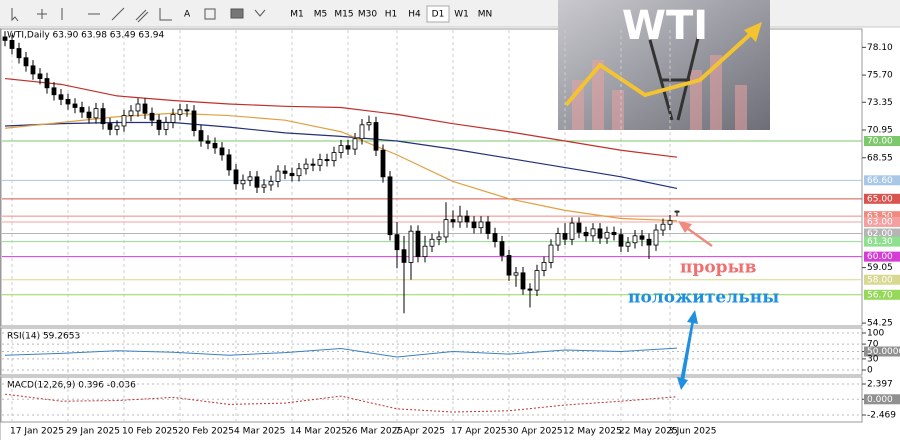  I want to click on y-tick-label: 70.95, so click(880, 131).